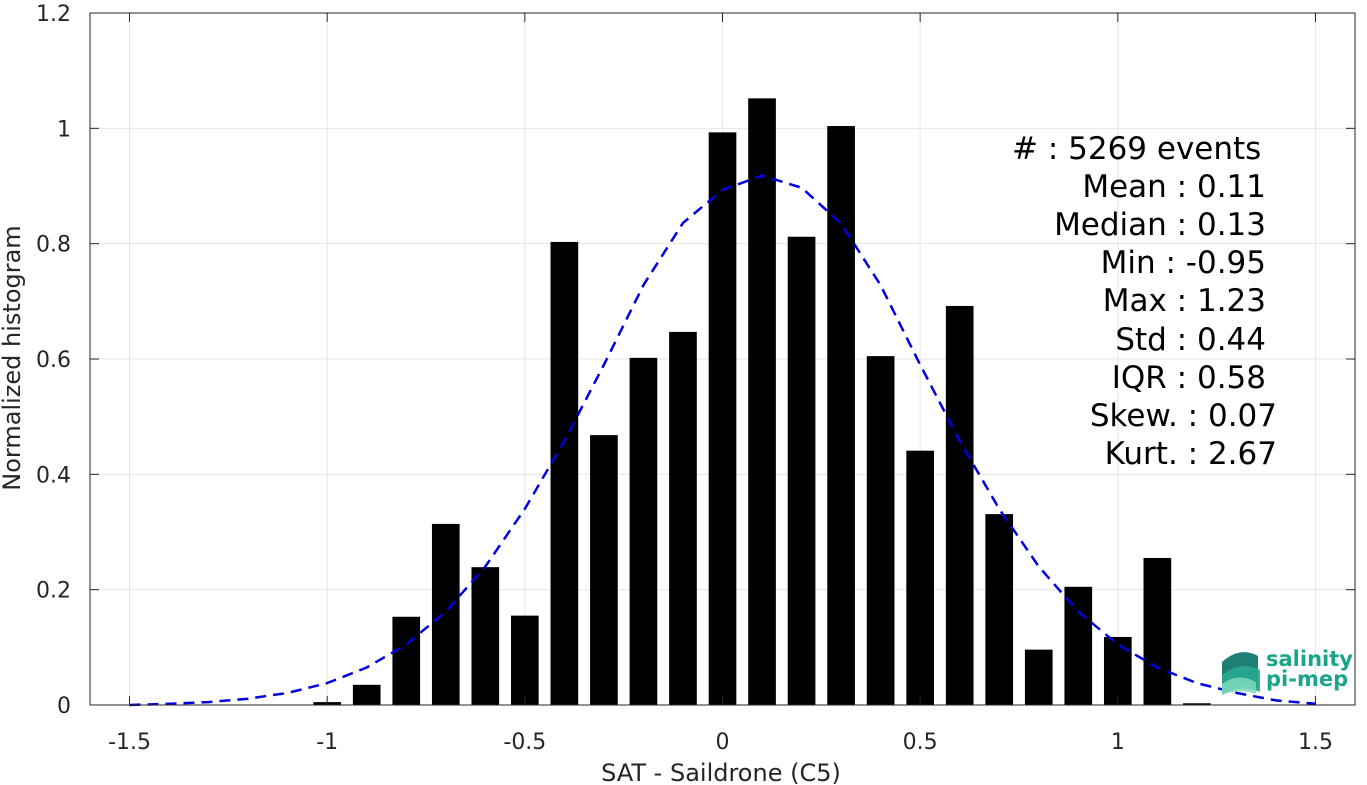  I want to click on stat-mean: Mean : 0.11, so click(1174, 187).